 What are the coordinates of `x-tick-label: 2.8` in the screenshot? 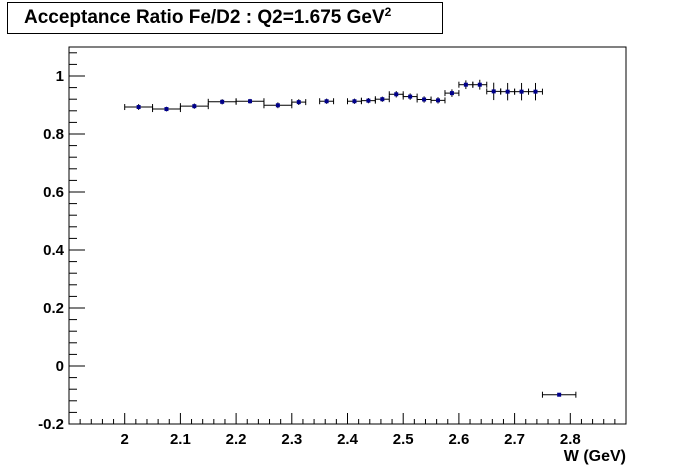 It's located at (570, 439).